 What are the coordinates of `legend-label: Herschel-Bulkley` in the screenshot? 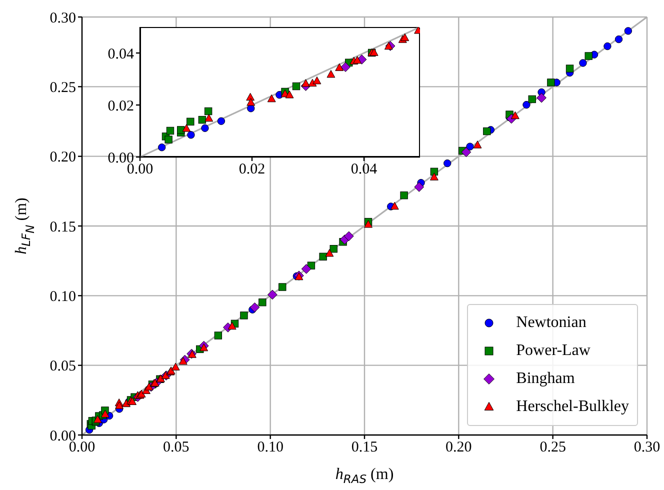 It's located at (572, 407).